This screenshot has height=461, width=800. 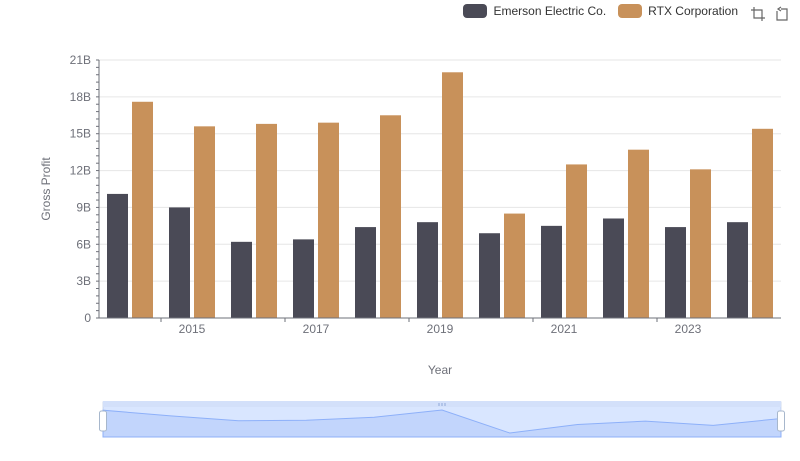 What do you see at coordinates (700, 243) in the screenshot?
I see `bar-rtx-2023` at bounding box center [700, 243].